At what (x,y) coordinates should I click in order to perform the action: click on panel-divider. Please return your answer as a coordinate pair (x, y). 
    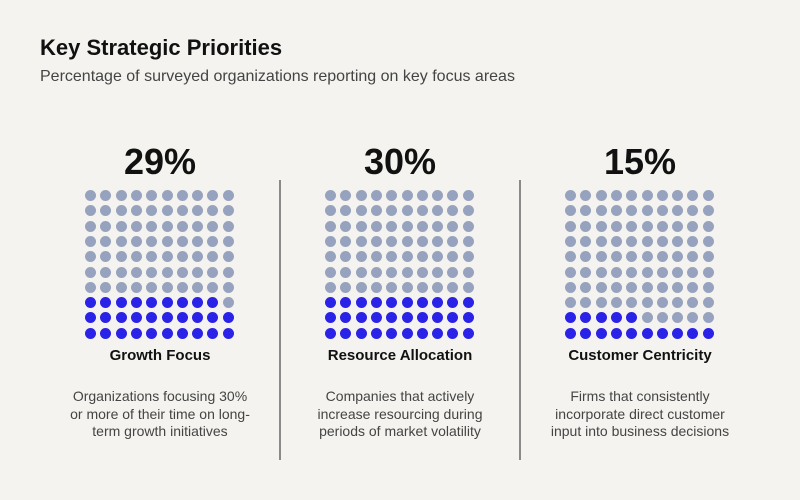
    Looking at the image, I should click on (280, 320).